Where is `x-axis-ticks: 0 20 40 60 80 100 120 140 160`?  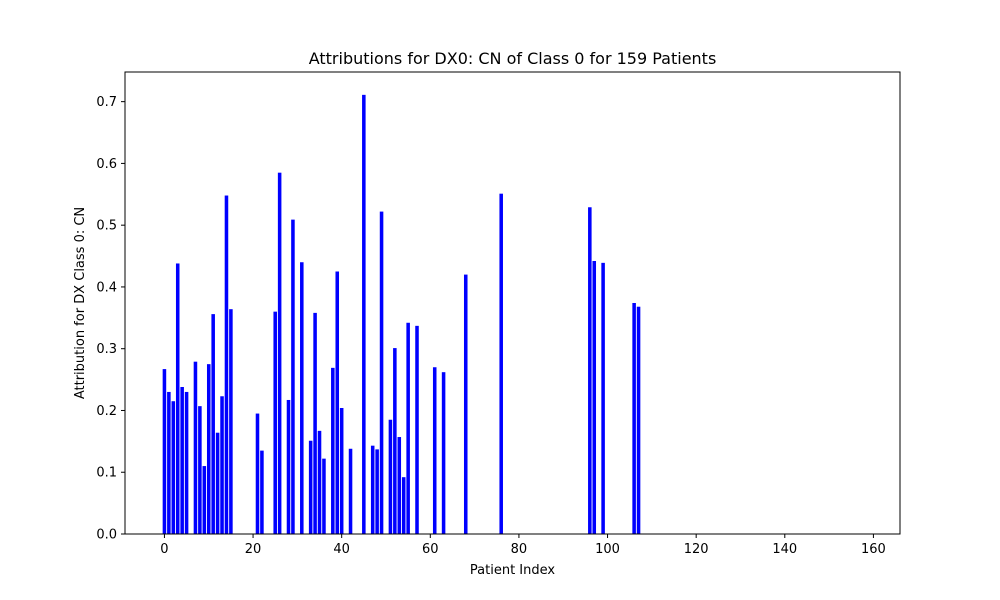 x-axis-ticks: 0 20 40 60 80 100 120 140 160 is located at coordinates (523, 545).